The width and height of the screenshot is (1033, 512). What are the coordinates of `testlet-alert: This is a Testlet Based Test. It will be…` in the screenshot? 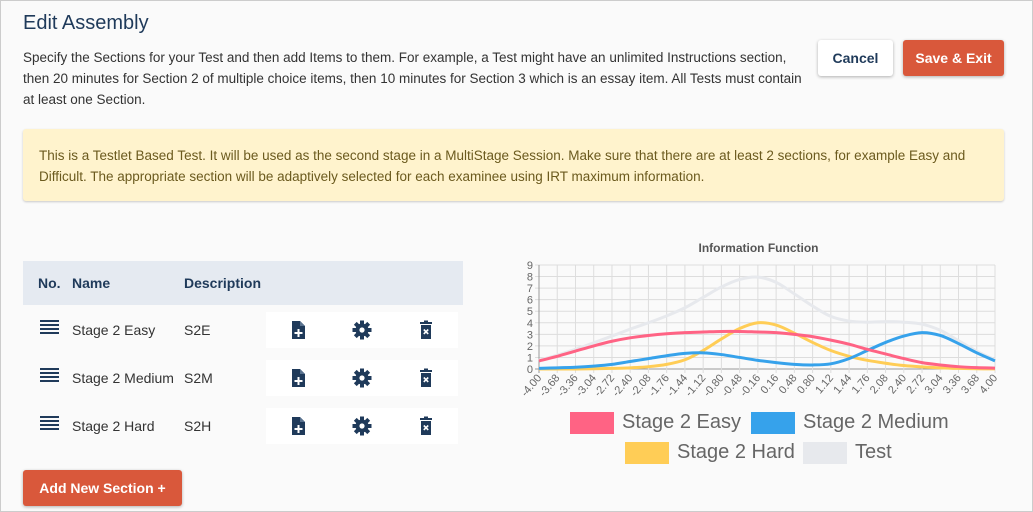 It's located at (513, 165).